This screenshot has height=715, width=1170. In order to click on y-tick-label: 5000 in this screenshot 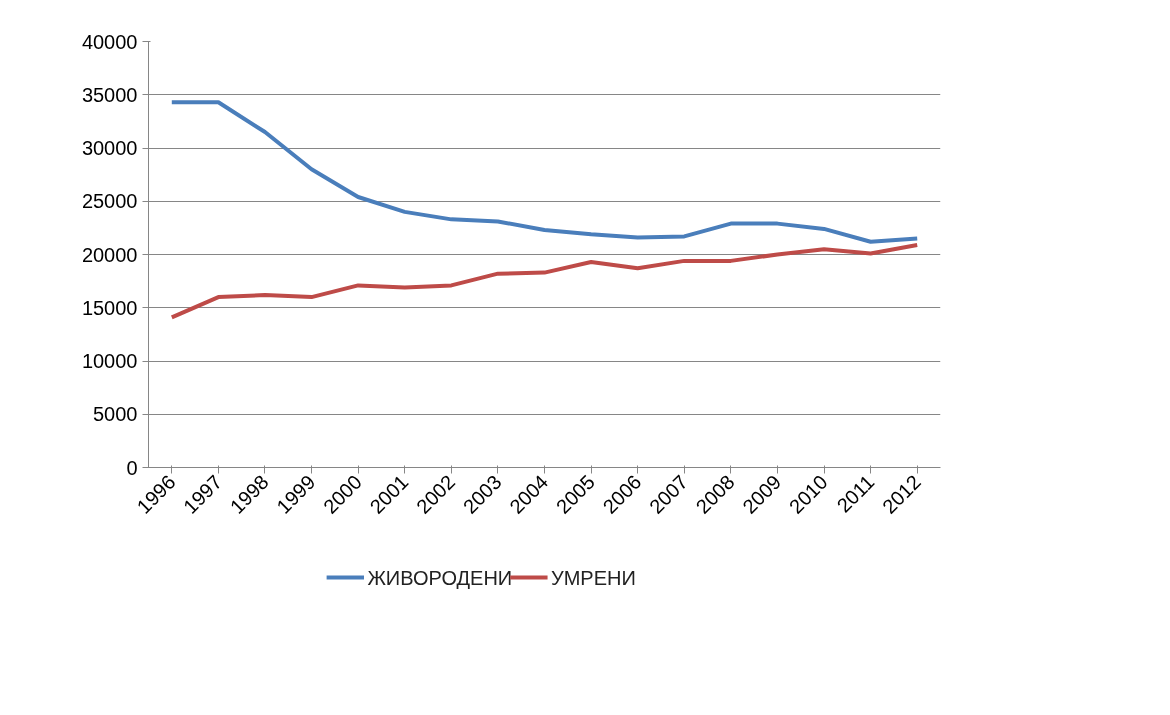, I will do `click(115, 414)`.